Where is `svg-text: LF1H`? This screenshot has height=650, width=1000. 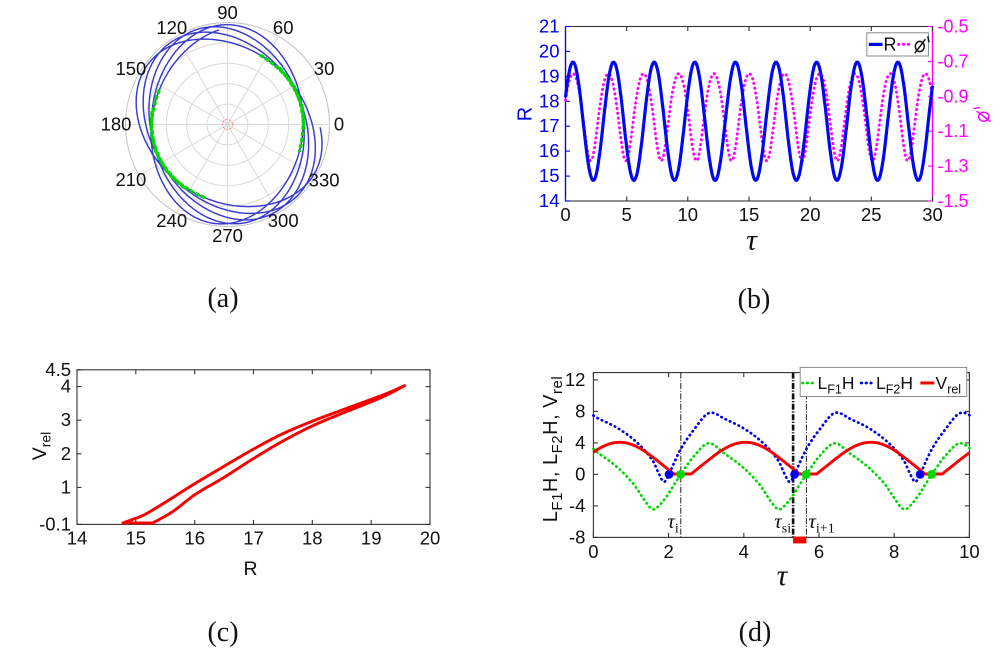 svg-text: LF1H is located at coordinates (836, 385).